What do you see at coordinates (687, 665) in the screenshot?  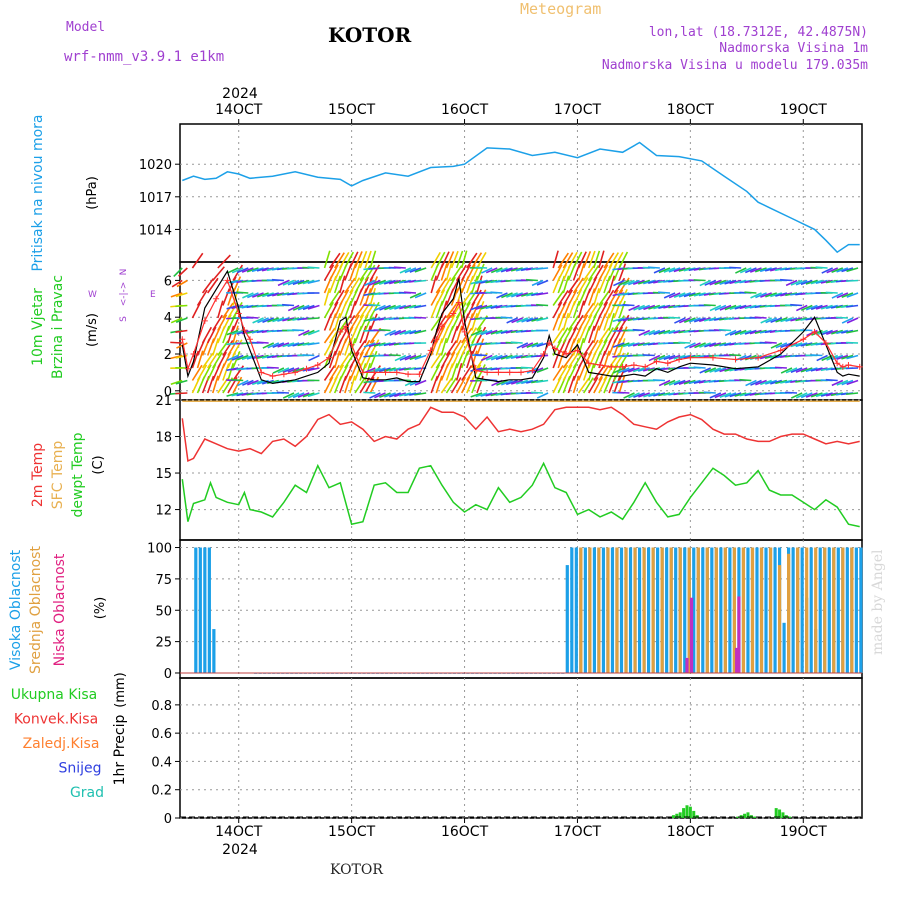 I see `cloud-series-2-bar` at bounding box center [687, 665].